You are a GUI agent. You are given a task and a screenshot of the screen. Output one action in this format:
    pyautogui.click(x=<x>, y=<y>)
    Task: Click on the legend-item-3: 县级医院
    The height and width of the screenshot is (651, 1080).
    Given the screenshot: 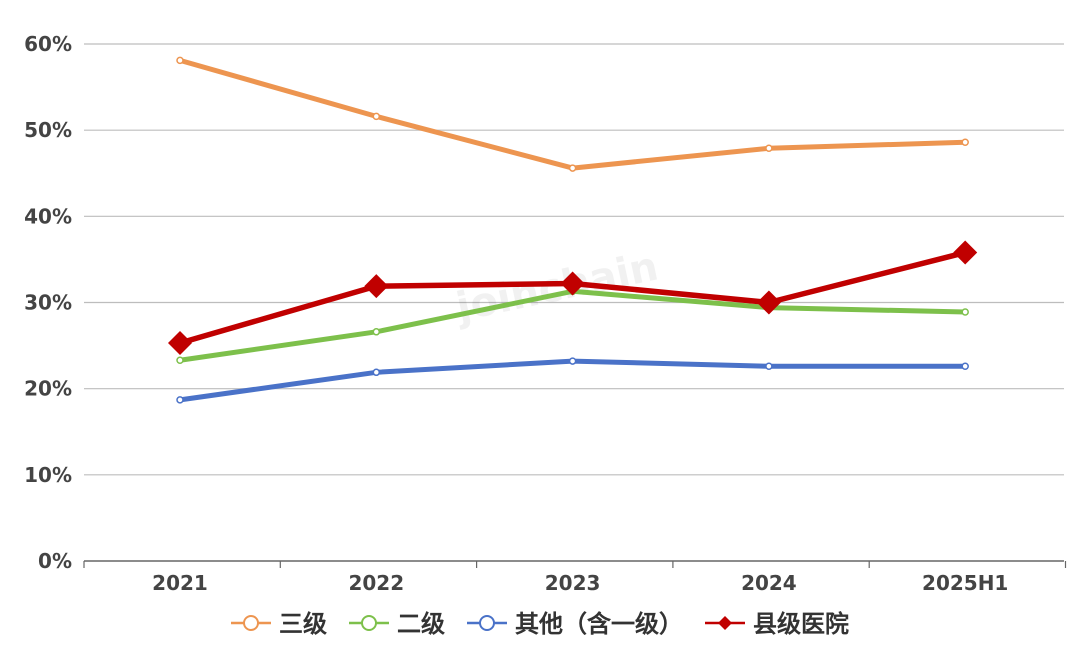 What is the action you would take?
    pyautogui.click(x=777, y=624)
    